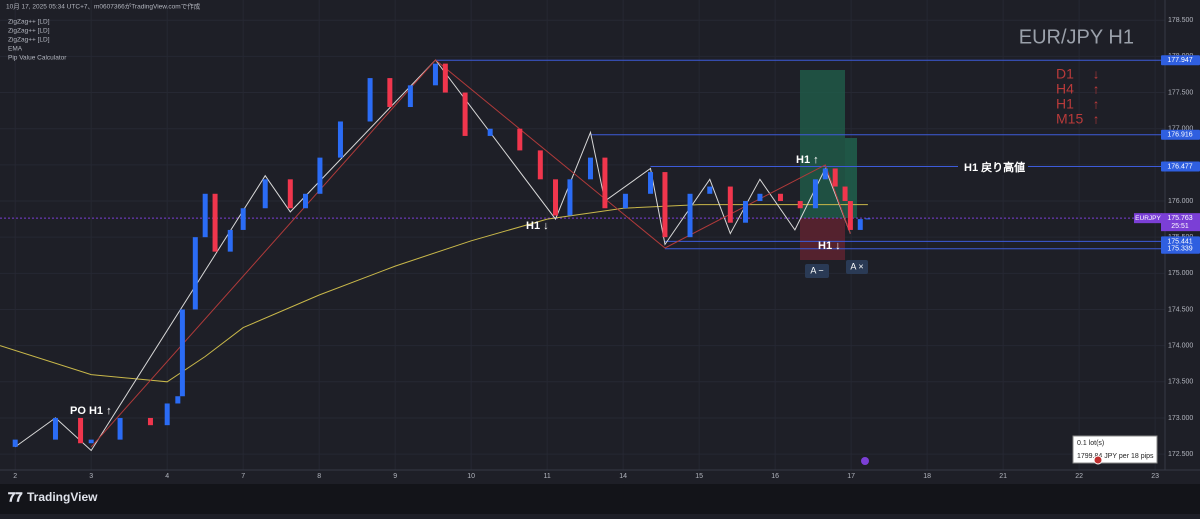 The image size is (1200, 519). I want to click on x-tick-label: 7, so click(243, 476).